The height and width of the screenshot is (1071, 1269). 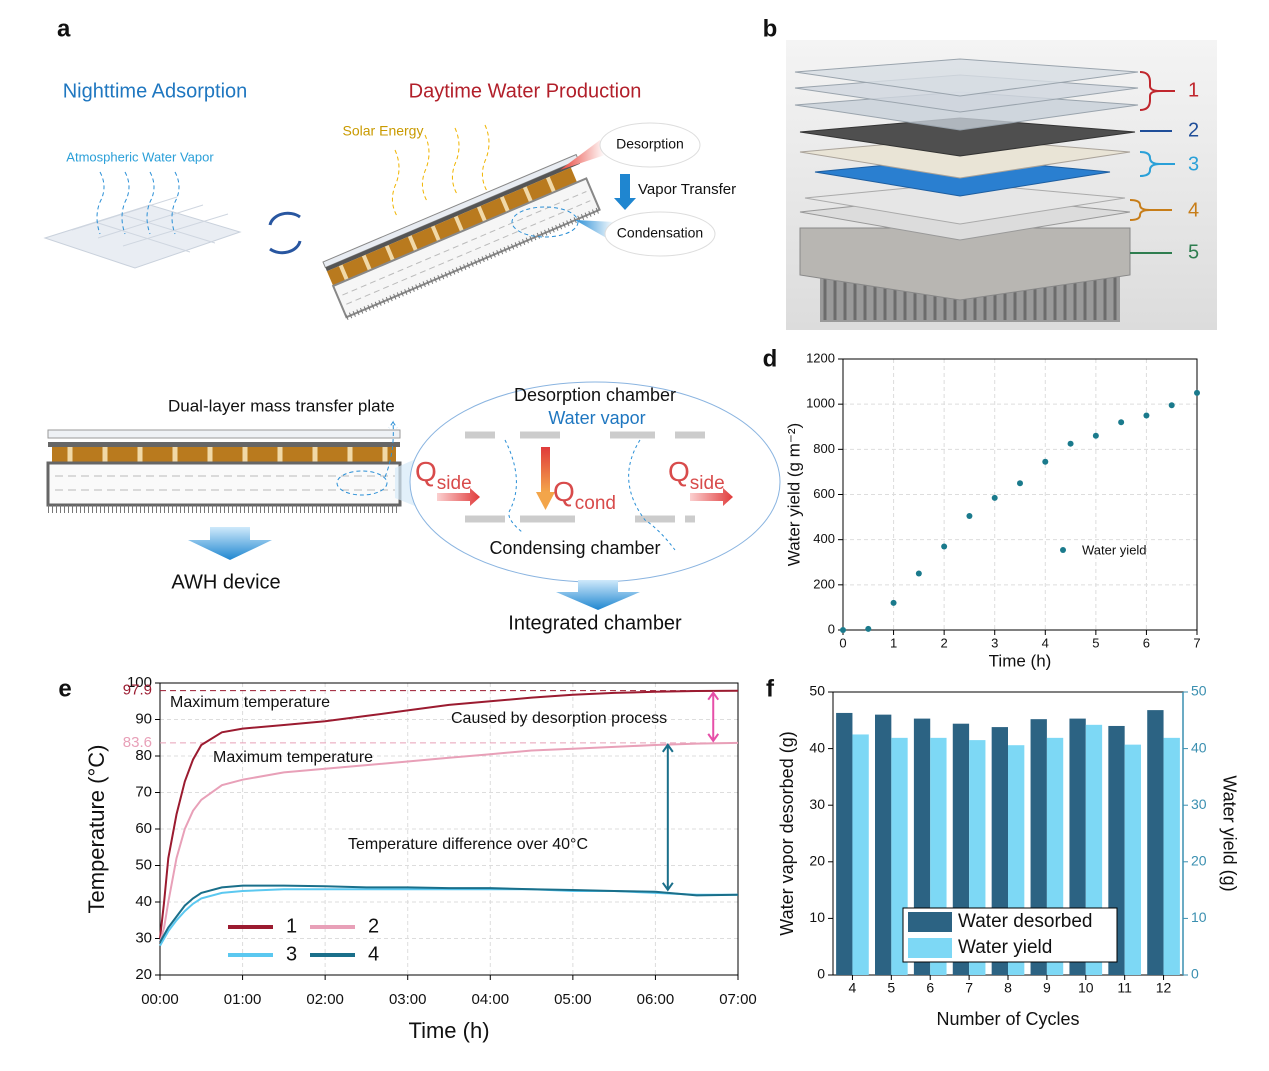 What do you see at coordinates (140, 156) in the screenshot?
I see `vapor-label: Atmospheric Water Vapor` at bounding box center [140, 156].